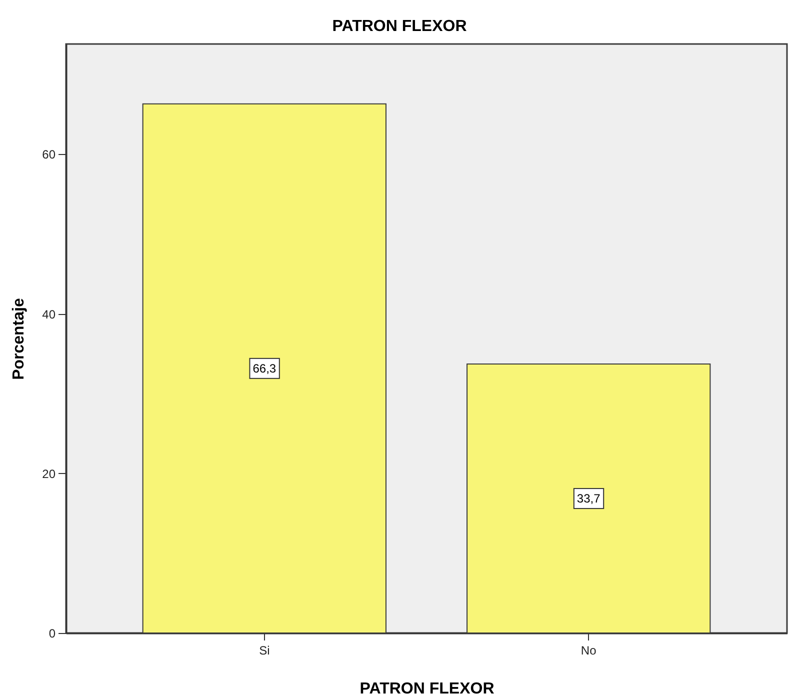  Describe the element at coordinates (52, 633) in the screenshot. I see `y-tick-label: 0` at that location.